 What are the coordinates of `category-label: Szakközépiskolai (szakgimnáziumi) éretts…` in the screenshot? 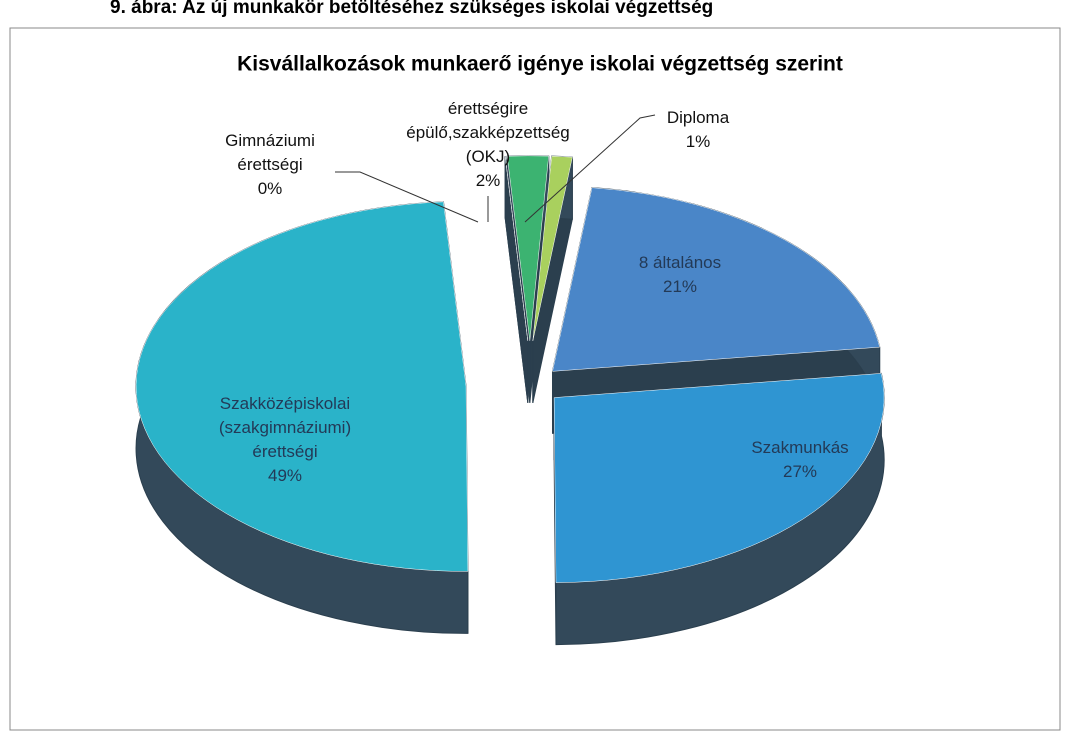 It's located at (285, 427).